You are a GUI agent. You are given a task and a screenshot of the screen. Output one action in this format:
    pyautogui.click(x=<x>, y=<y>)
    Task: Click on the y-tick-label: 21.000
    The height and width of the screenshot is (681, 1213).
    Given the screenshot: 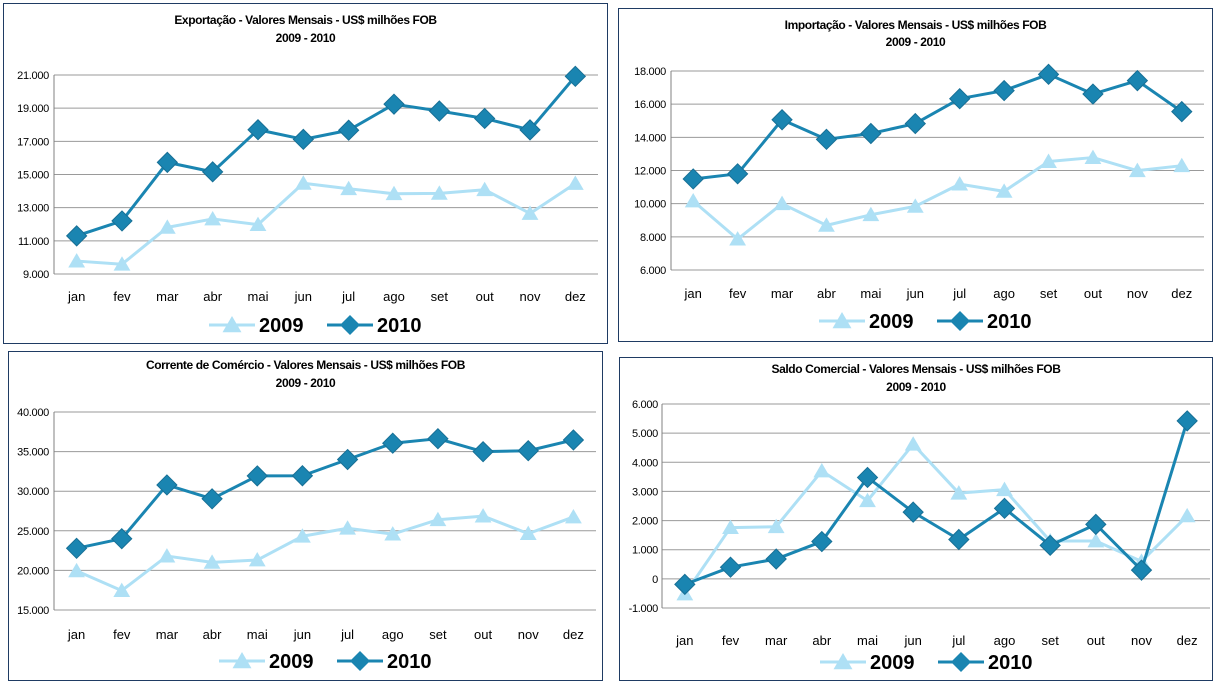 What is the action you would take?
    pyautogui.click(x=33, y=76)
    